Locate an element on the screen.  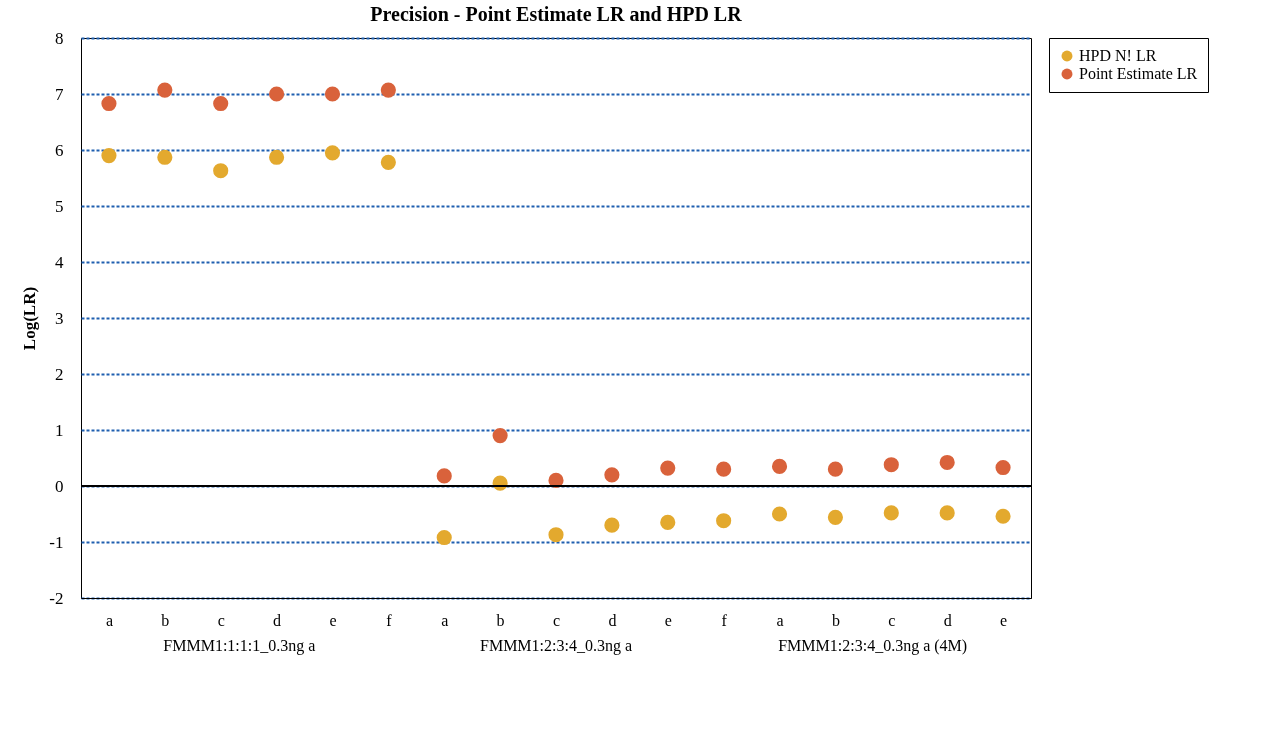
y-tick-label: 6 is located at coordinates (59, 150).